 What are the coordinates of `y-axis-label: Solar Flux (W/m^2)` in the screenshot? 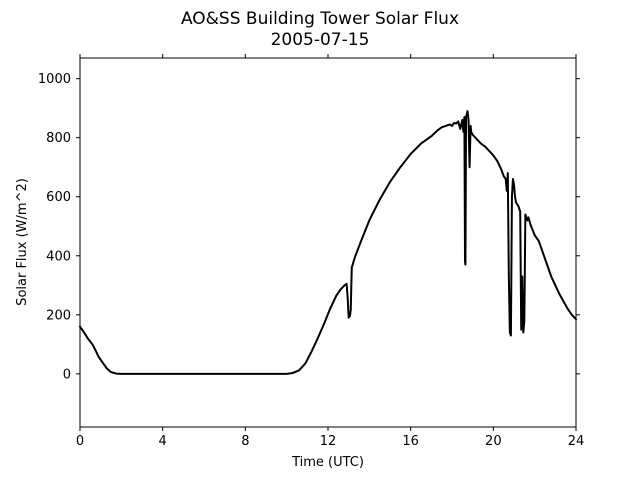 It's located at (22, 242).